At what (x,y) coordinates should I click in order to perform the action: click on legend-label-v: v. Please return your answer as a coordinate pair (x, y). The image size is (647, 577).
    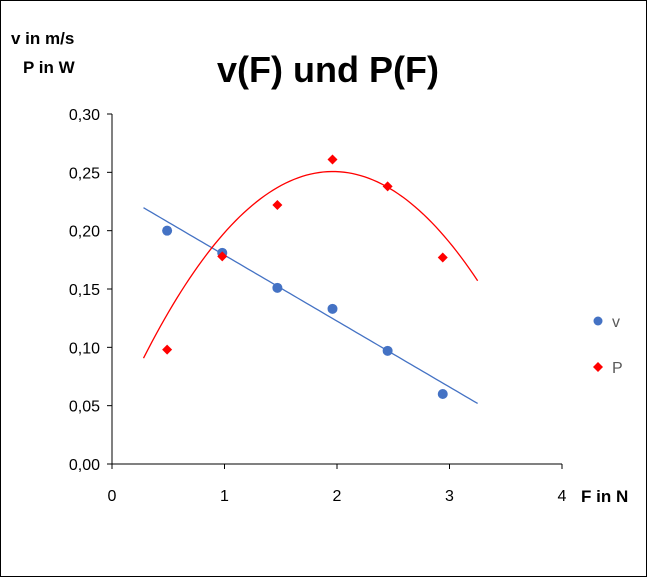
    Looking at the image, I should click on (616, 322).